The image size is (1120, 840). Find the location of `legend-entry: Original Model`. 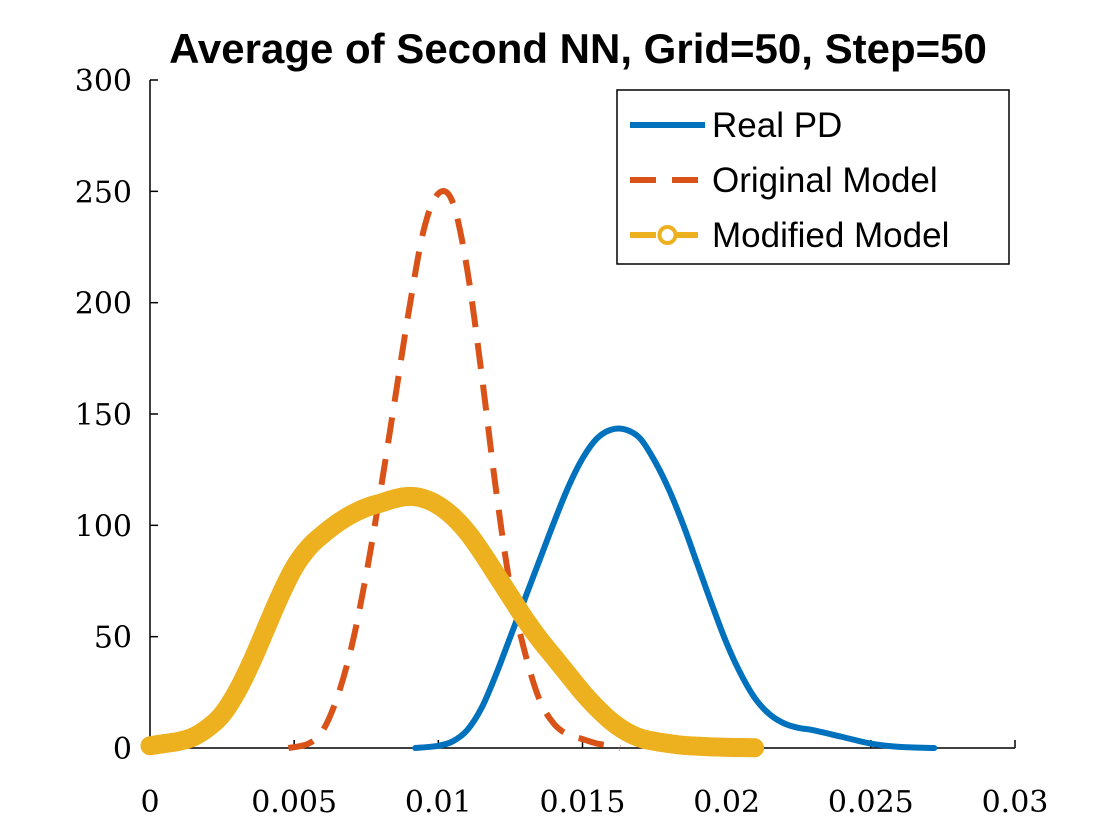

legend-entry: Original Model is located at coordinates (784, 180).